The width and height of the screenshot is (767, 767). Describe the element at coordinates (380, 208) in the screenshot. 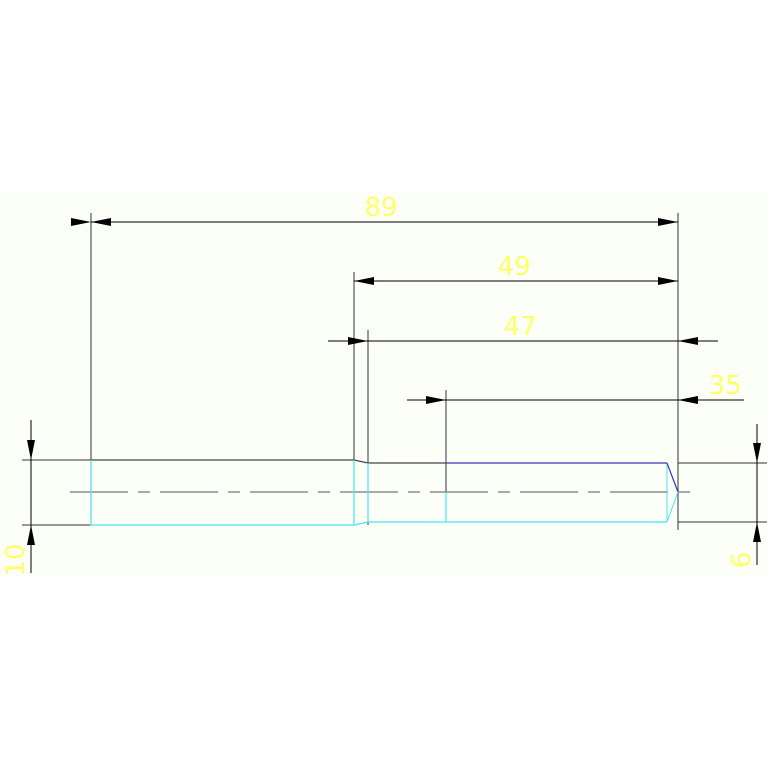

I see `dim-89-text: 89` at that location.